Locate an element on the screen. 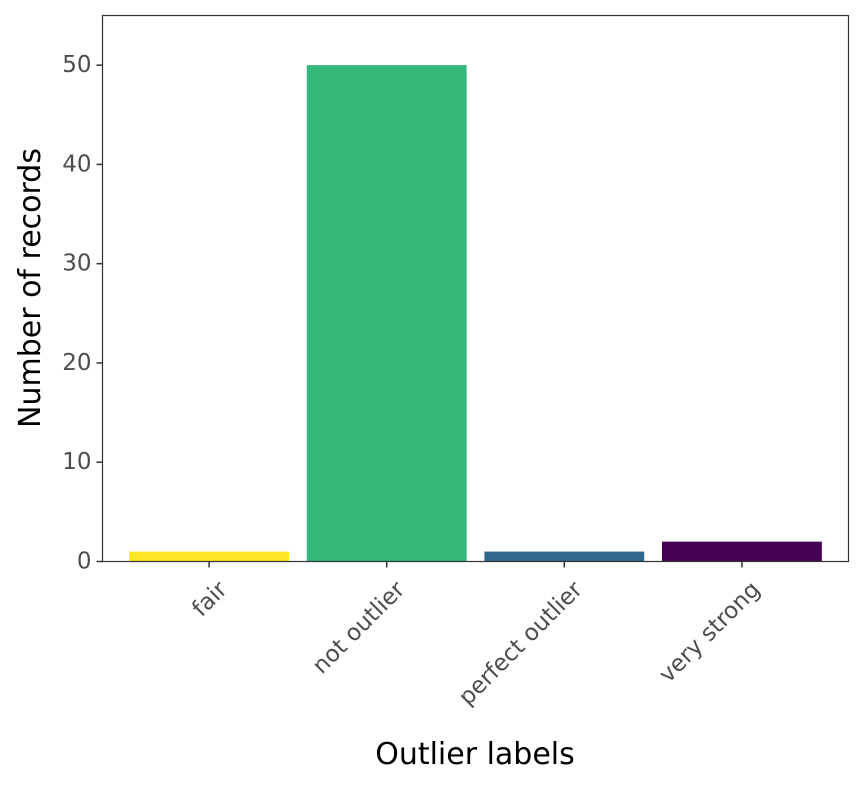  bar-very-strong is located at coordinates (742, 551).